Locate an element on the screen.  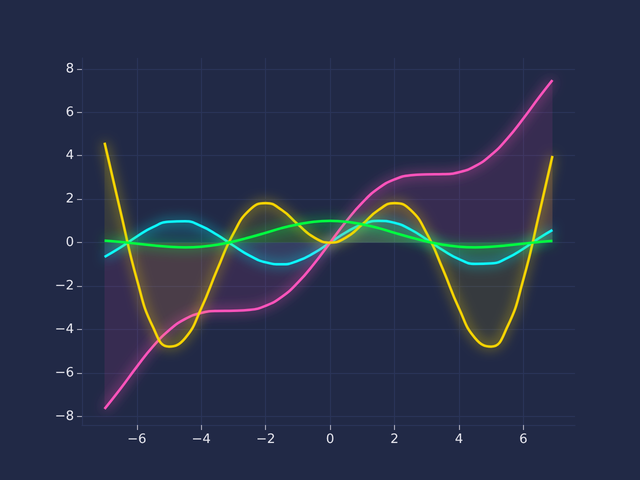
y-tick-label: 6 is located at coordinates (70, 112).